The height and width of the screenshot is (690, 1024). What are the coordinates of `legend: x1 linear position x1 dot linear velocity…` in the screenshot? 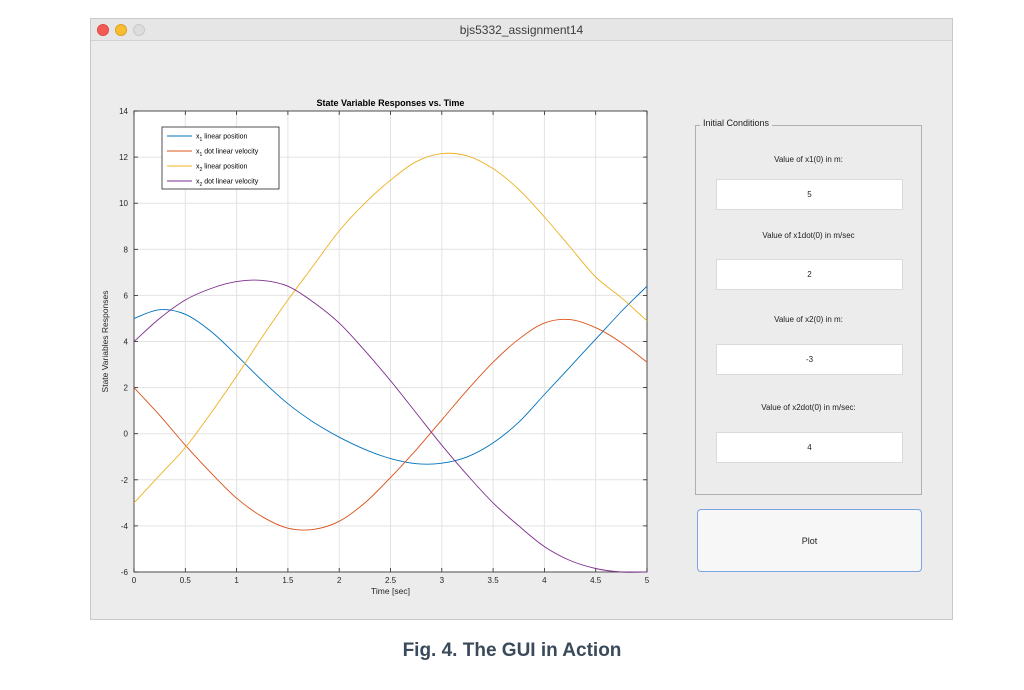 It's located at (220, 158).